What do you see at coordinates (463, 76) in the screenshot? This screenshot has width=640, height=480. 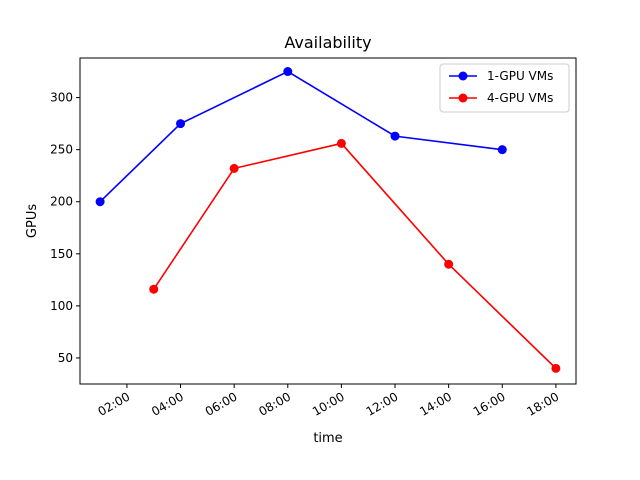 I see `legend-marker-1gpu` at bounding box center [463, 76].